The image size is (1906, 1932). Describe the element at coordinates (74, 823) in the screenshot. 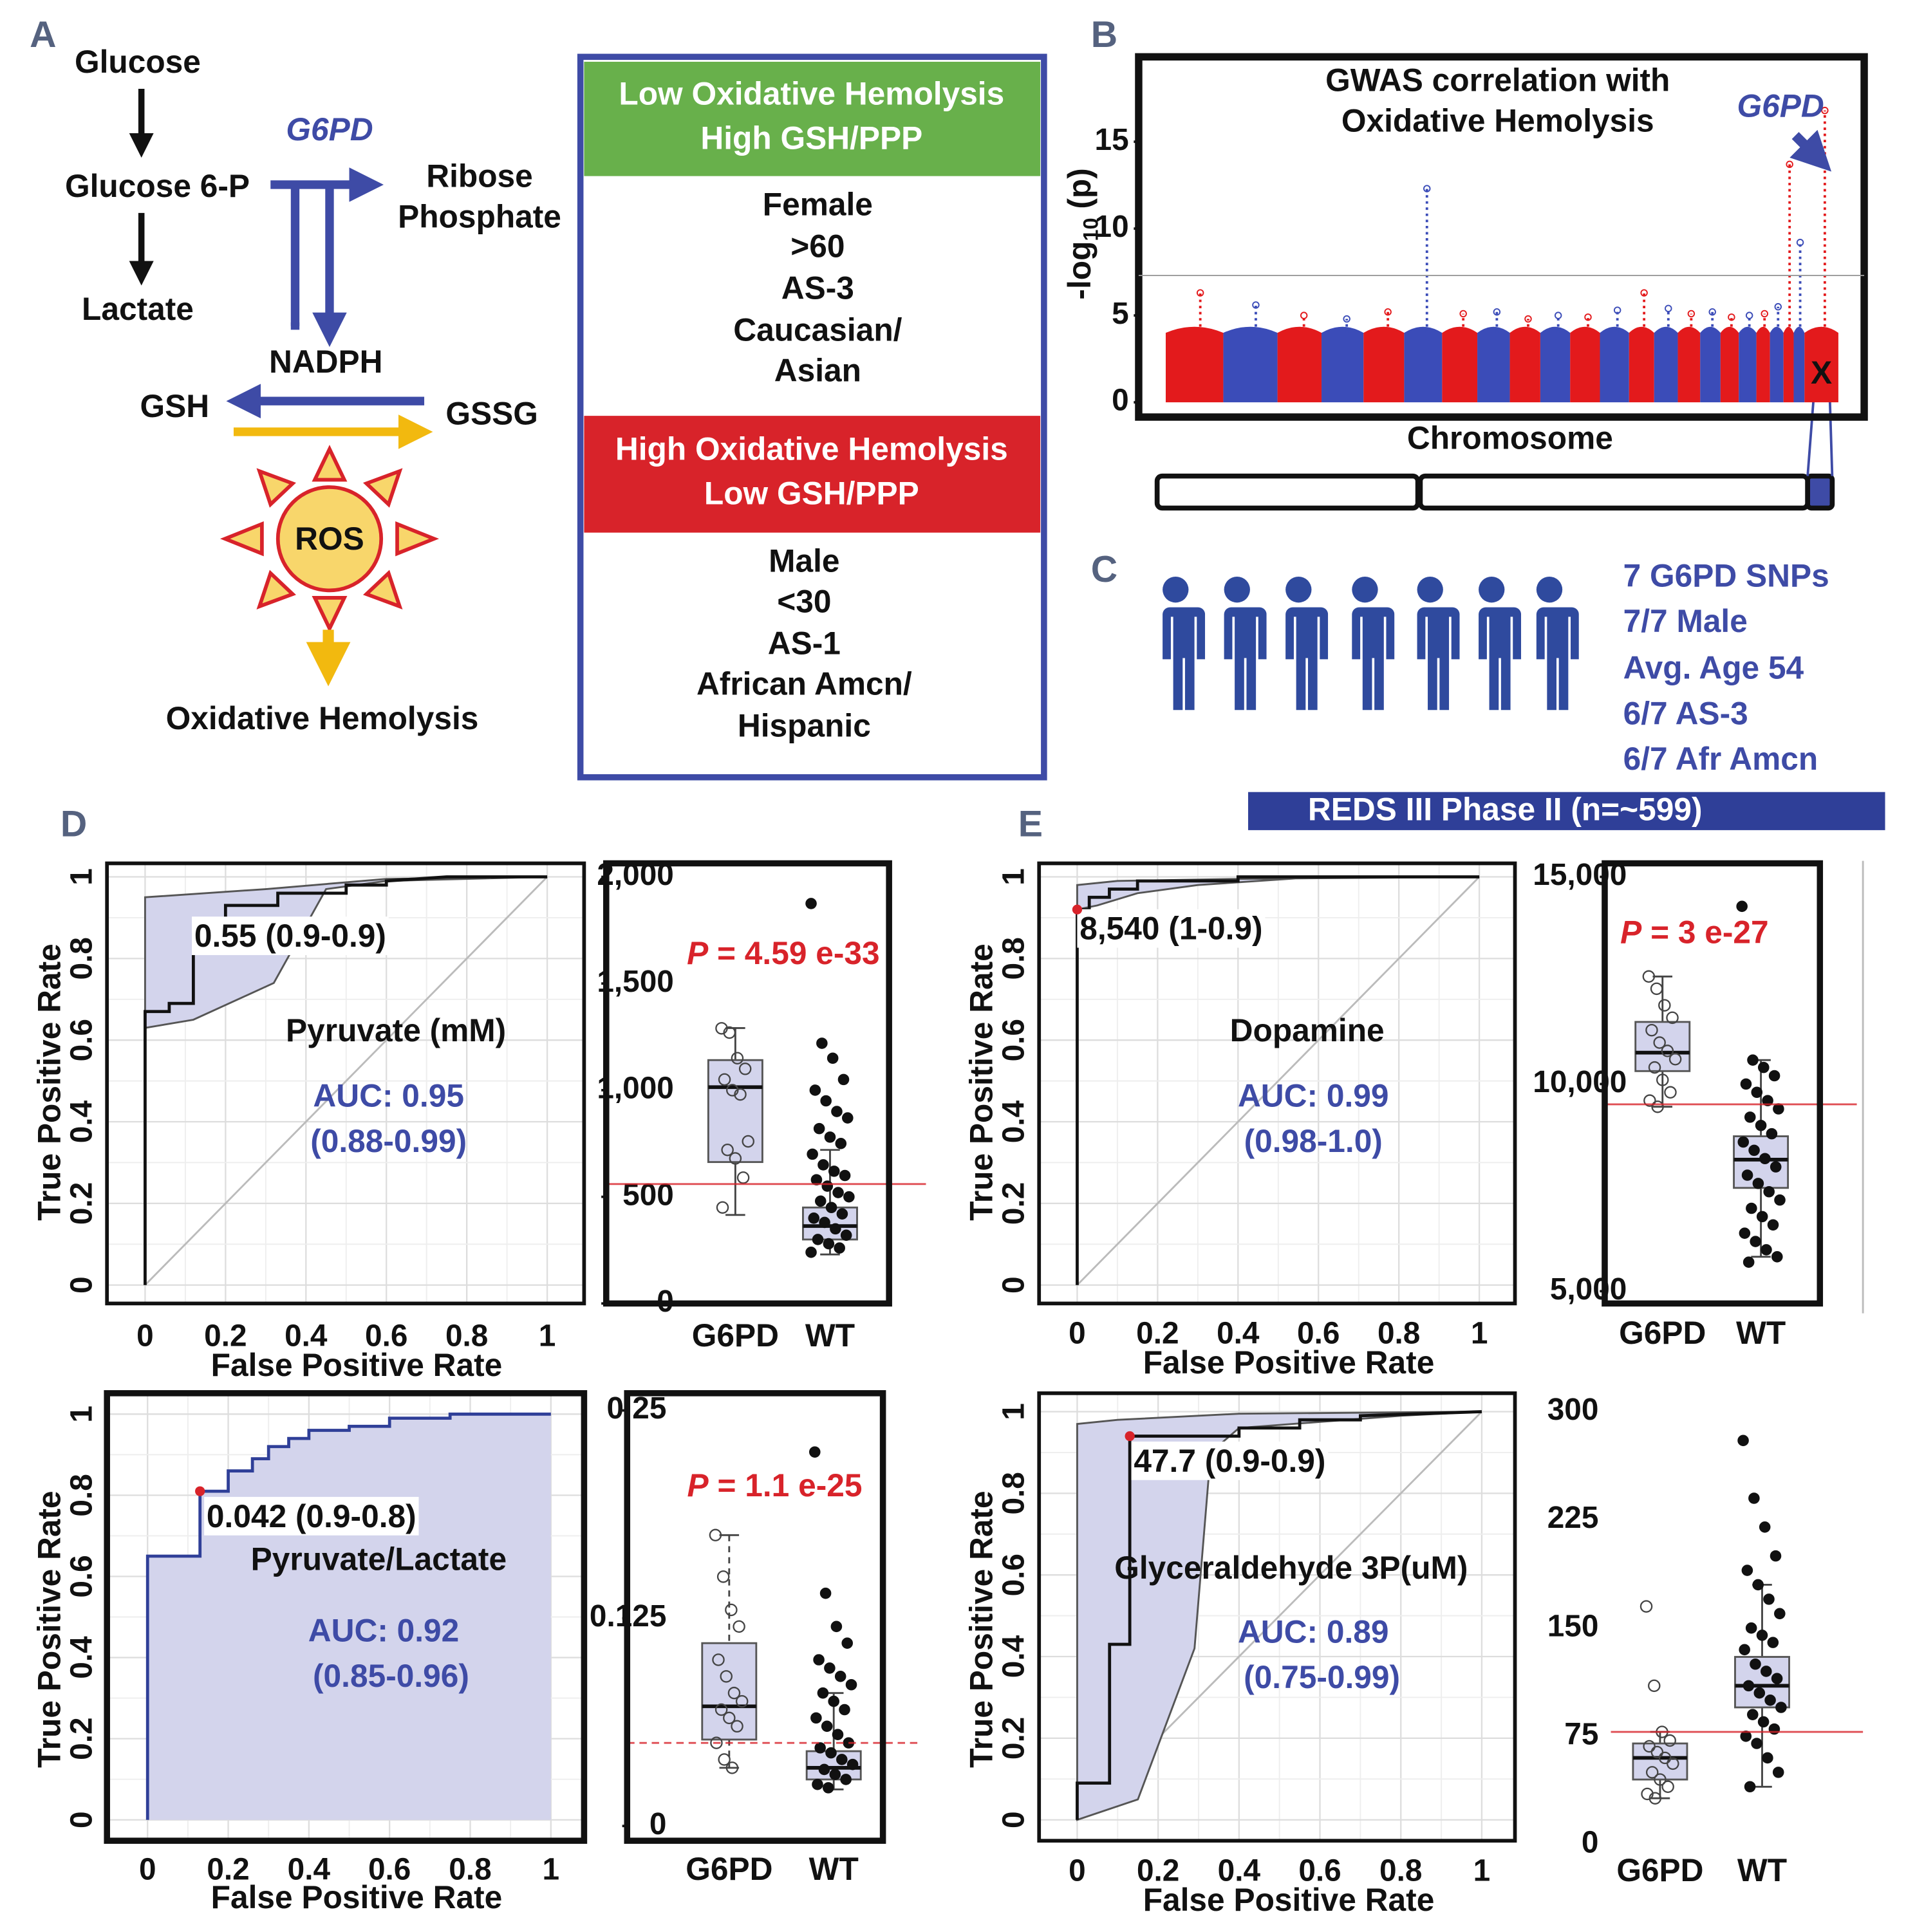

I see `panel-label: D` at that location.